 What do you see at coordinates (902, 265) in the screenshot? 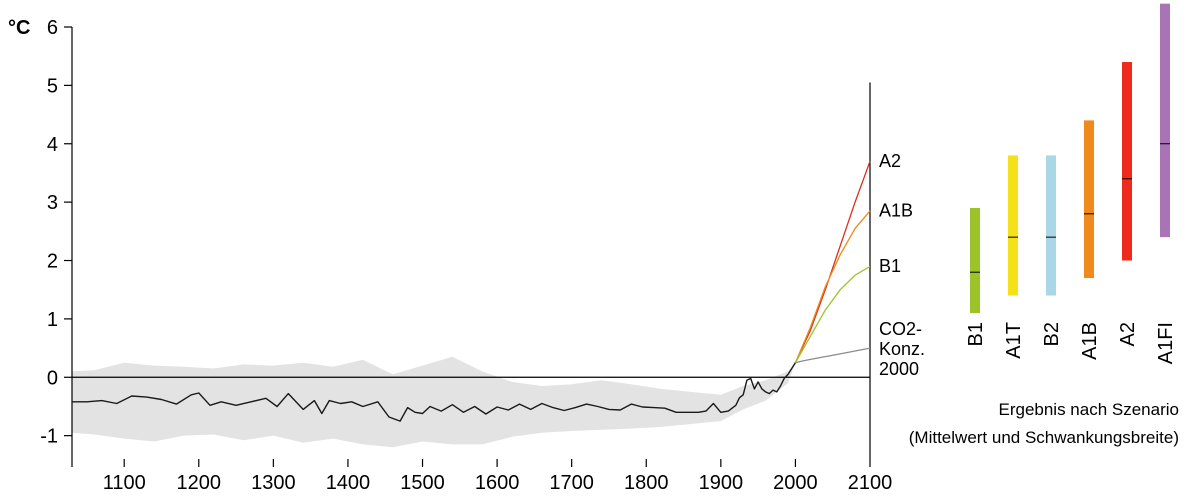
I see `label-layer: A2 A1B B1 CO2-Konz.2000` at bounding box center [902, 265].